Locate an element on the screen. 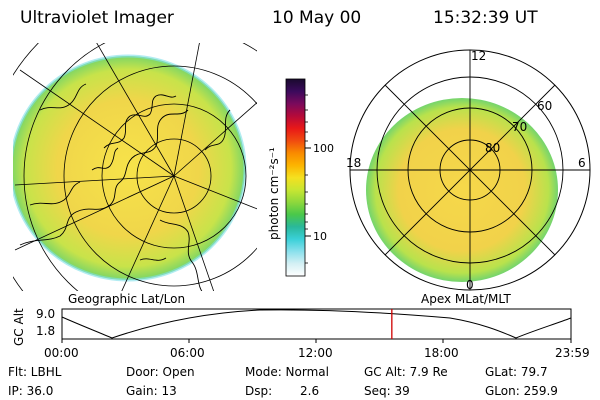  status-filter: Flt: LBHL is located at coordinates (35, 372).